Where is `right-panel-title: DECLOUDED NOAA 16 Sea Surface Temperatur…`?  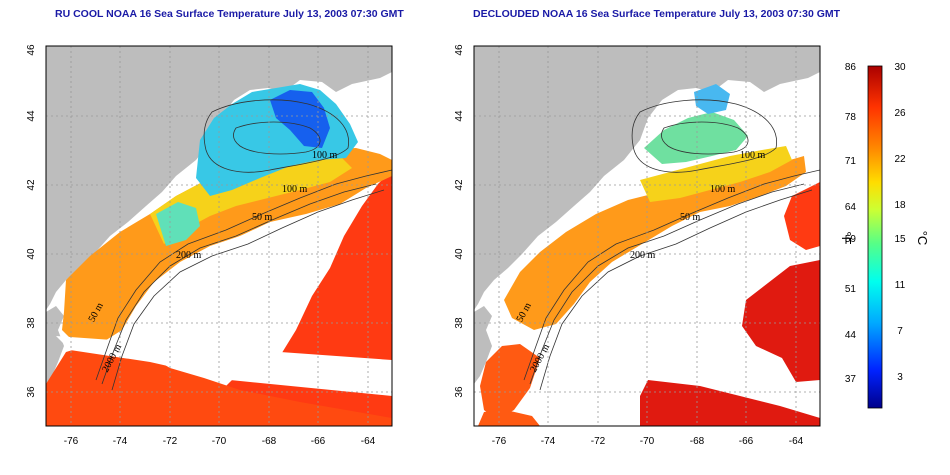 right-panel-title: DECLOUDED NOAA 16 Sea Surface Temperatur… is located at coordinates (657, 14).